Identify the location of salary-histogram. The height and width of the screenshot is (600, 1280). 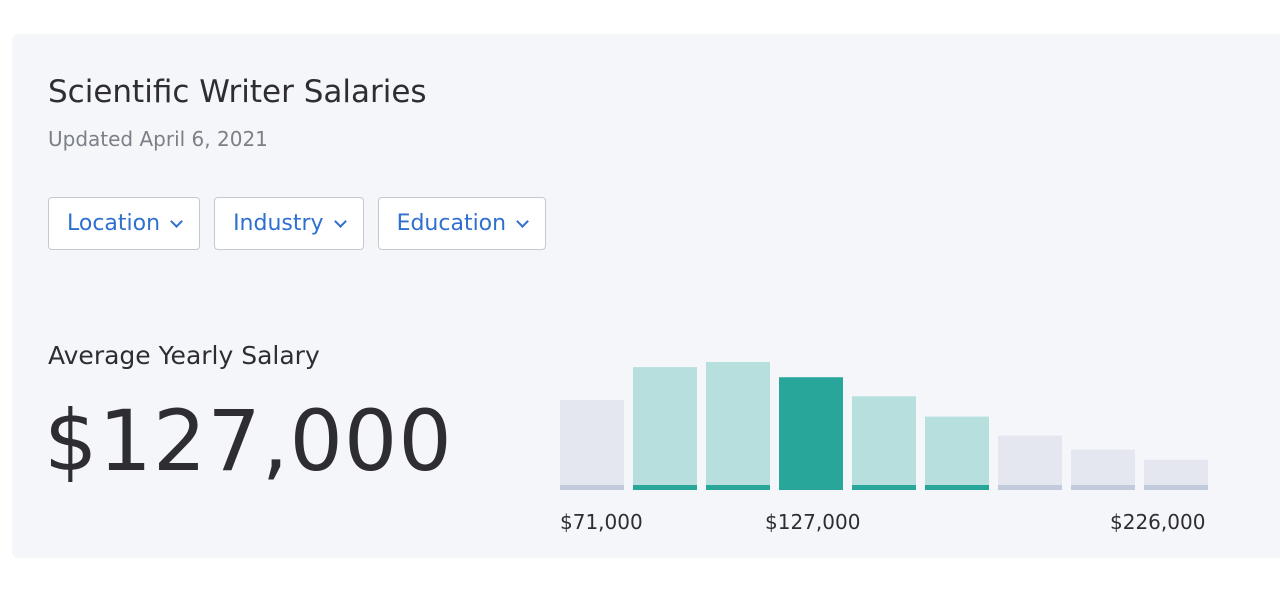
(884, 426).